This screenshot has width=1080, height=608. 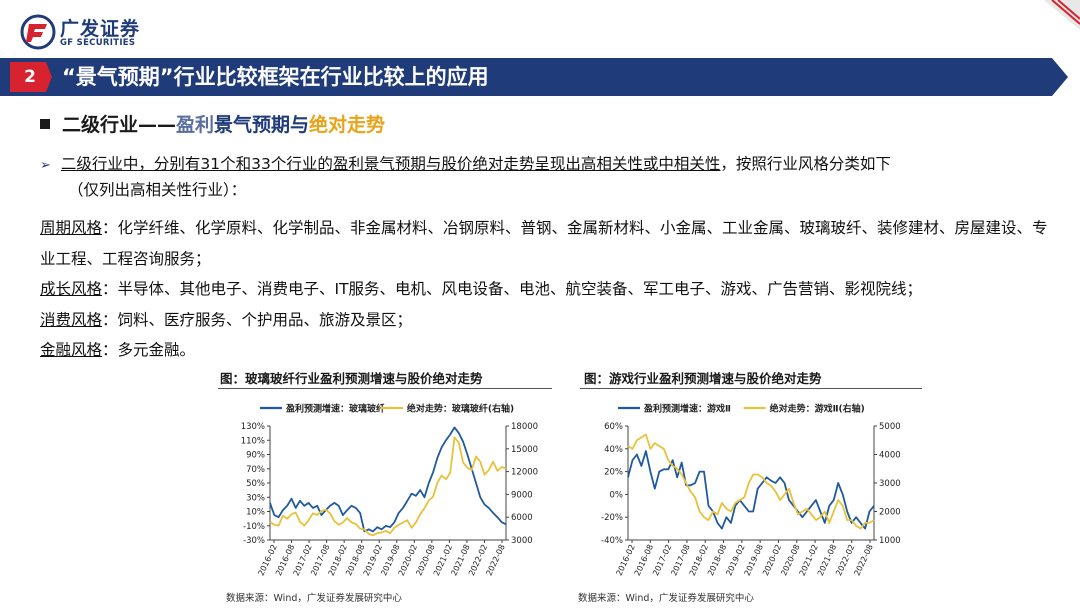 I want to click on style-text: ：多元金融。, so click(x=149, y=350).